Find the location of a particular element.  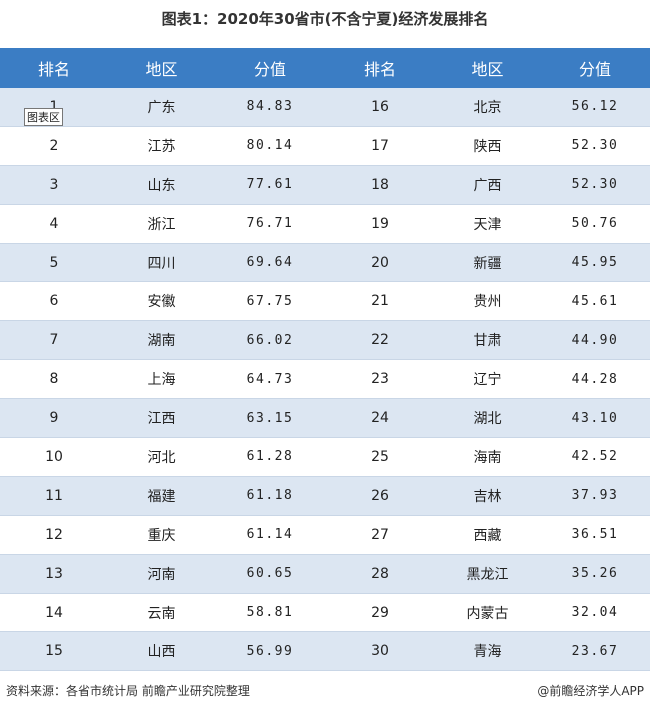

table-cell: 67.75 is located at coordinates (270, 301).